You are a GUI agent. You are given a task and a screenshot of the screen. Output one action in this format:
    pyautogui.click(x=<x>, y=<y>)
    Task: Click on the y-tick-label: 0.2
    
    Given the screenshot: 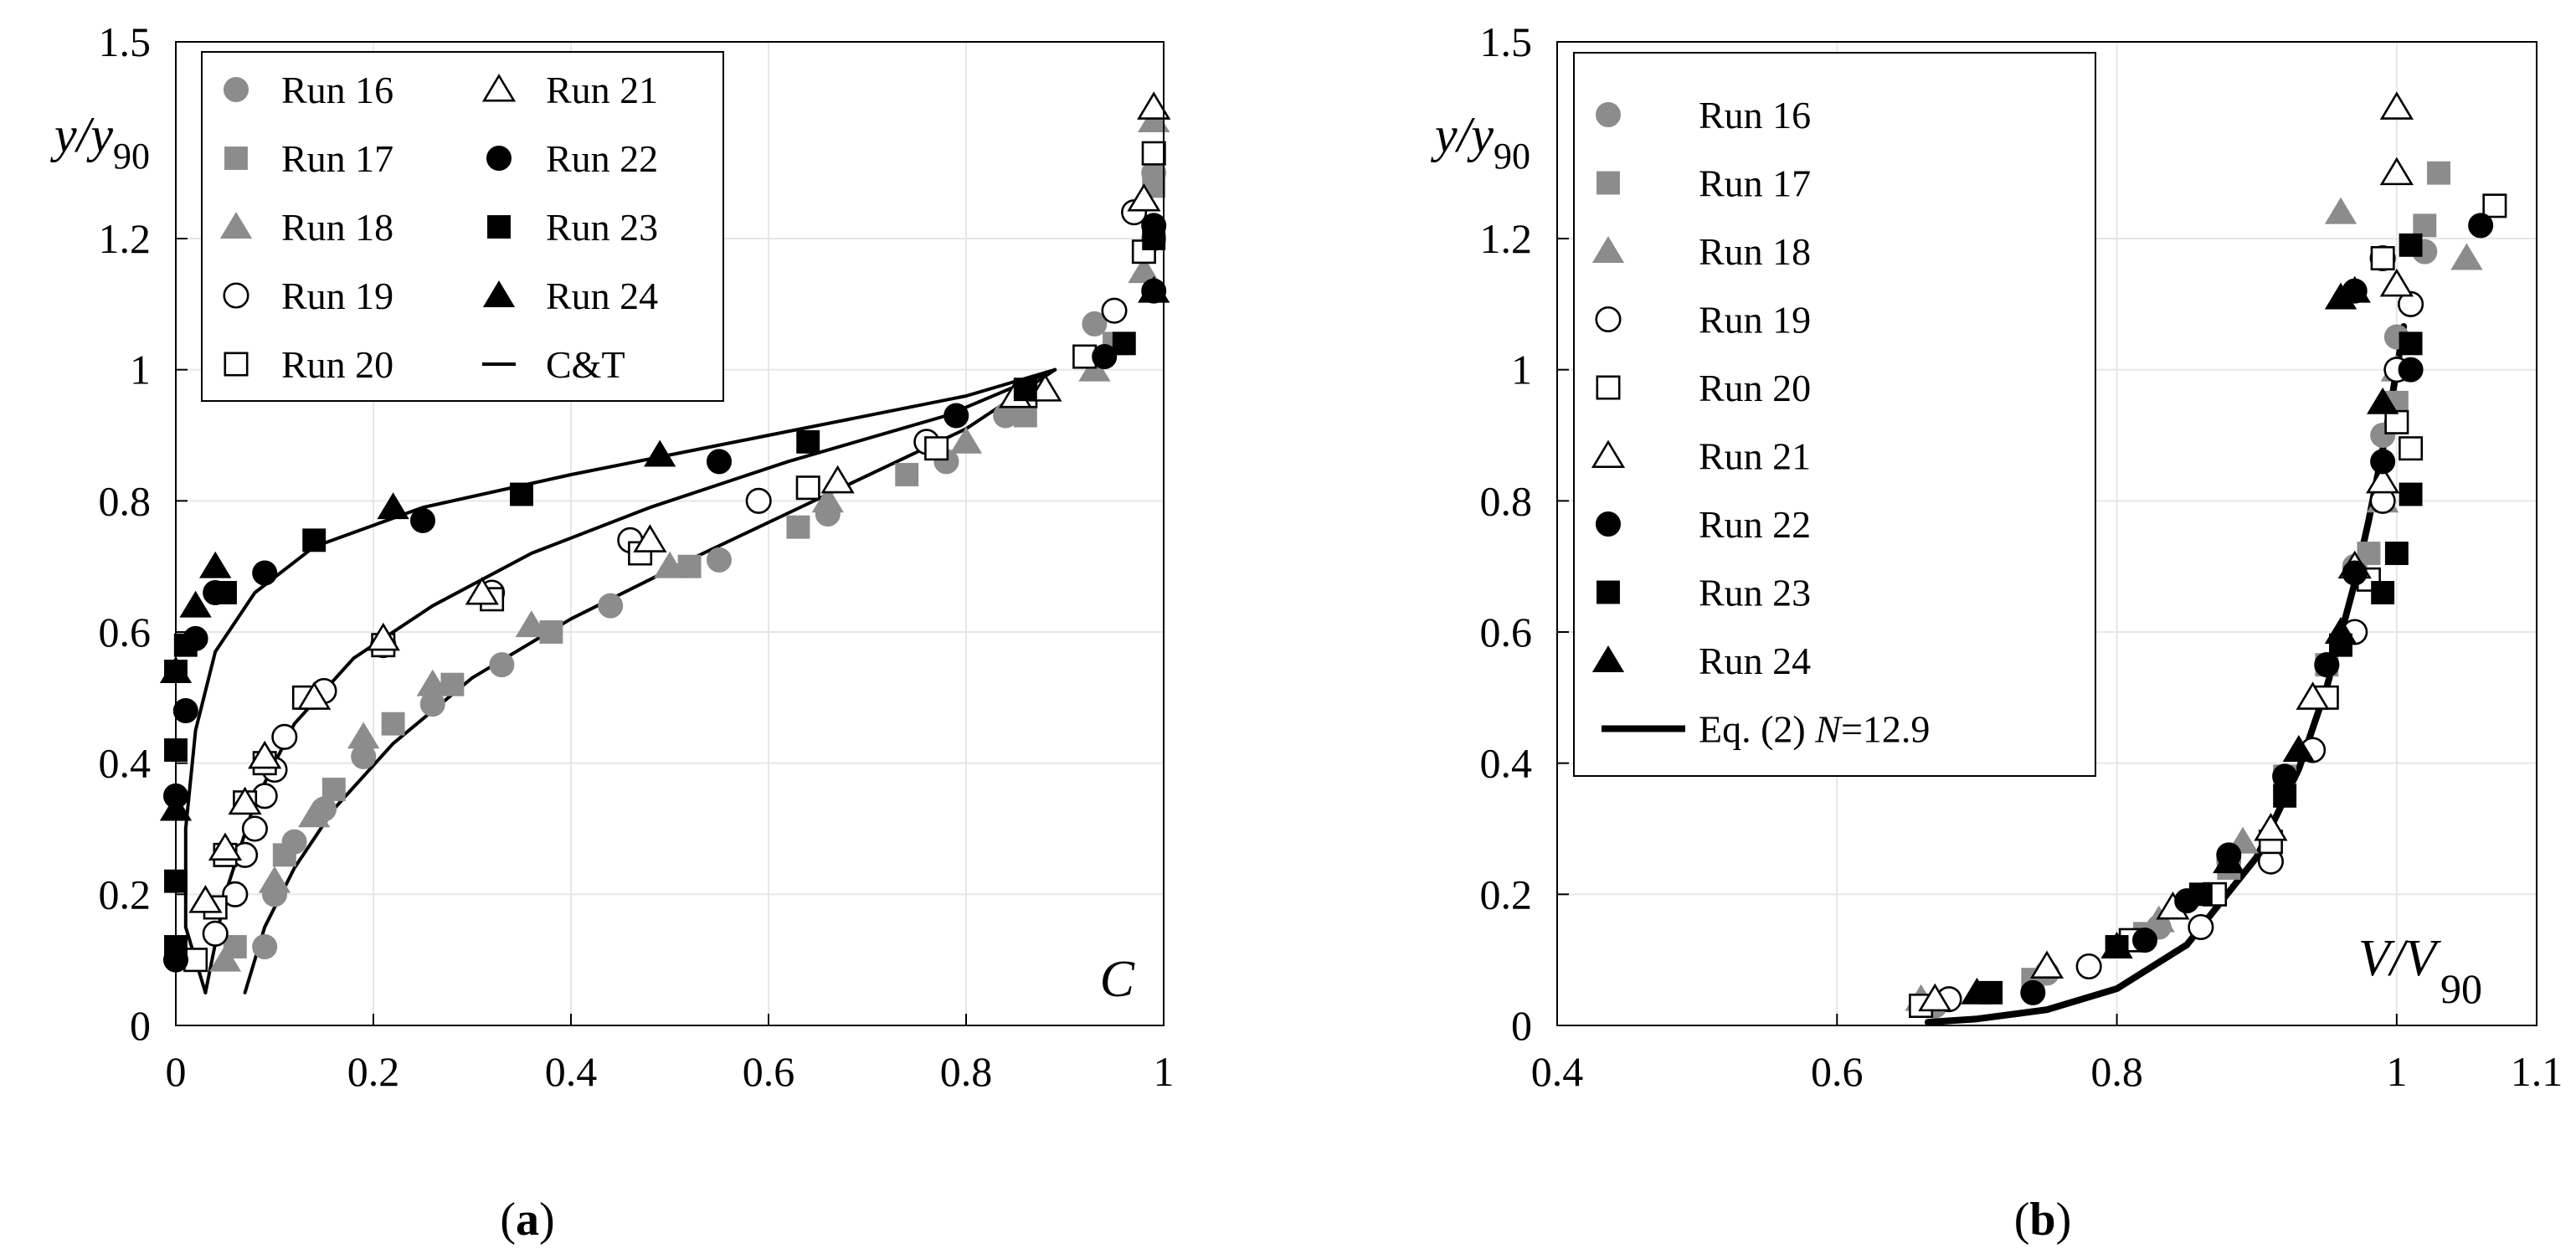 What is the action you would take?
    pyautogui.click(x=125, y=894)
    